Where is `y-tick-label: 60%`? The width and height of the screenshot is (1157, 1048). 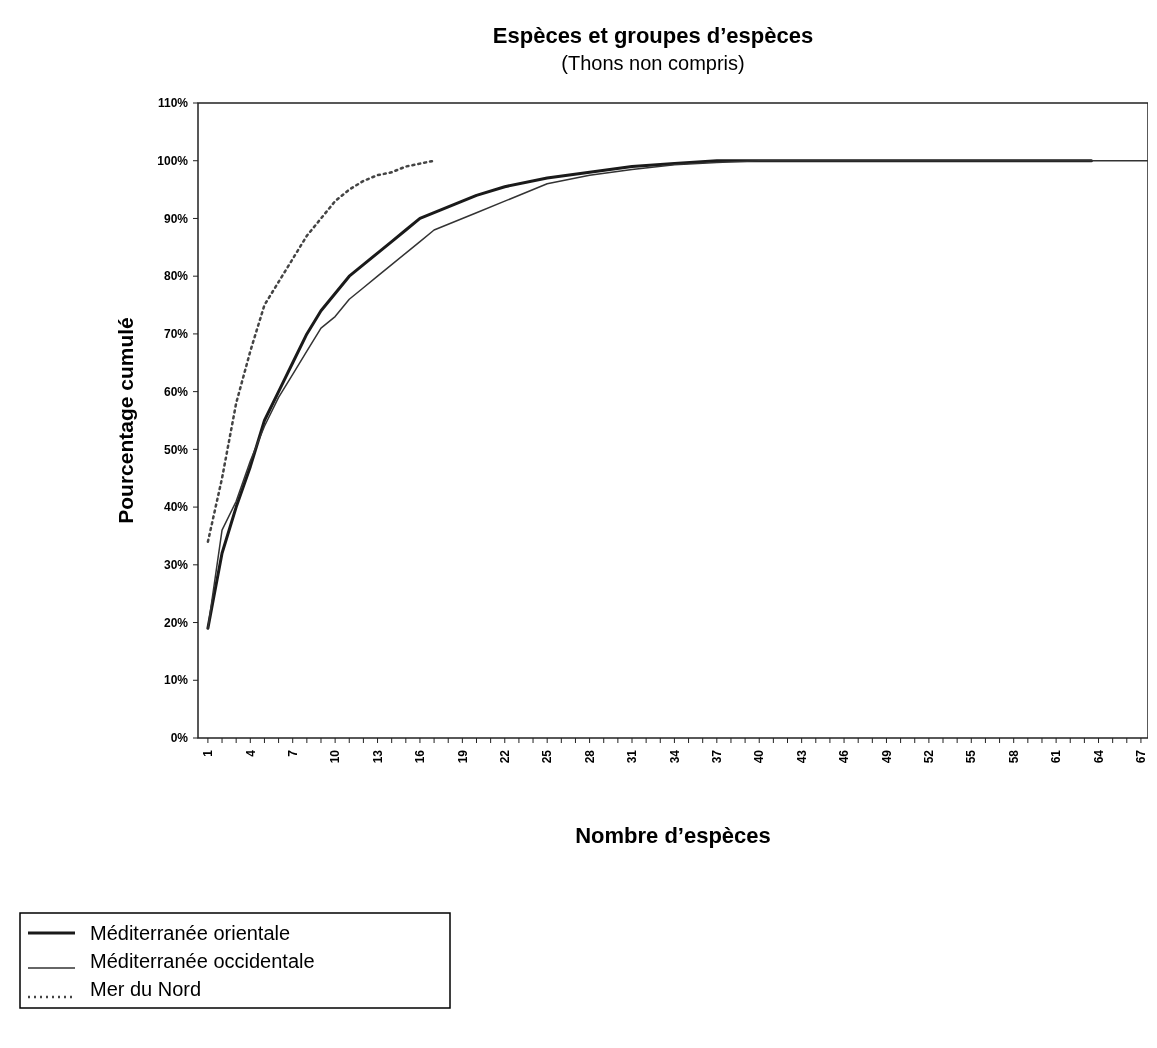 y-tick-label: 60% is located at coordinates (176, 391).